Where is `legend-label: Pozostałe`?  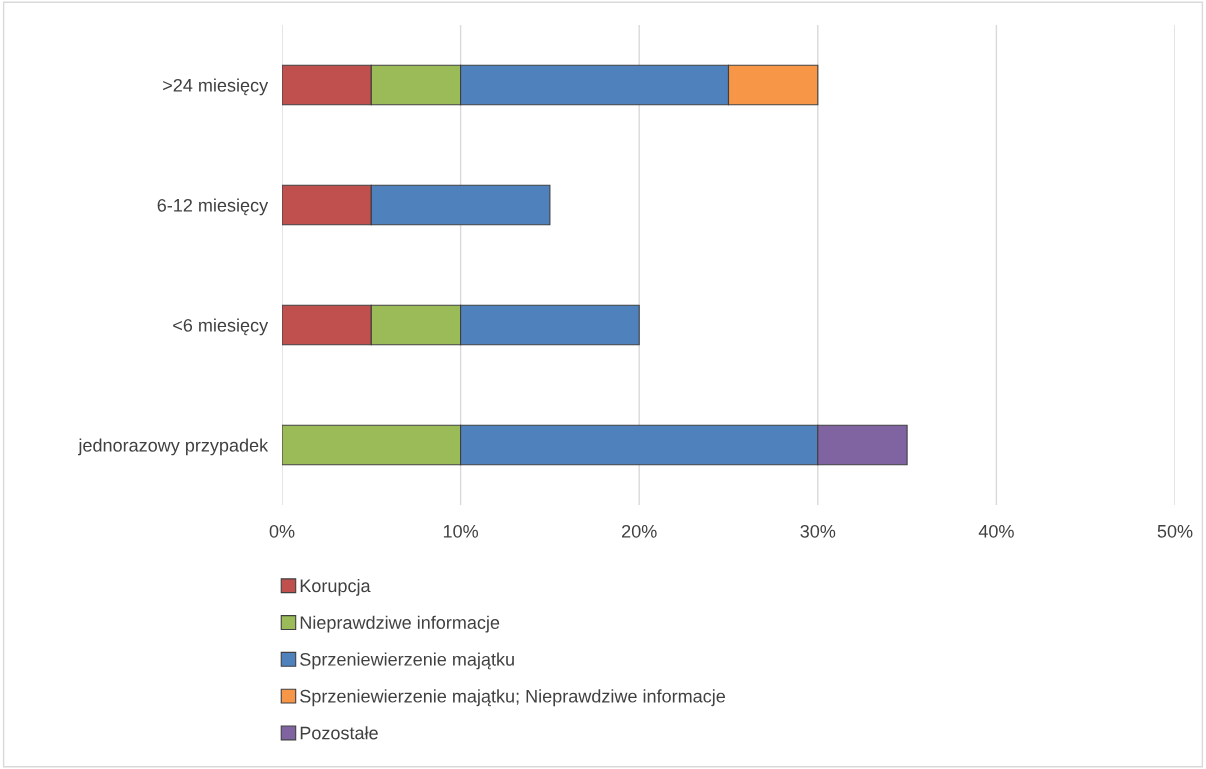
legend-label: Pozostałe is located at coordinates (339, 733).